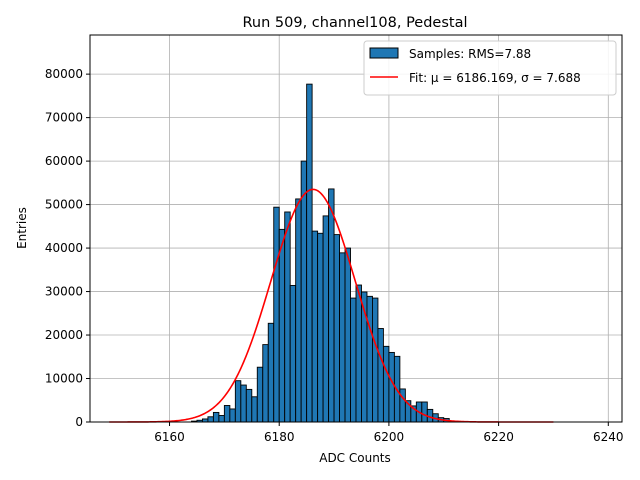 The width and height of the screenshot is (640, 480). What do you see at coordinates (64, 118) in the screenshot?
I see `y-tick-label: 70000` at bounding box center [64, 118].